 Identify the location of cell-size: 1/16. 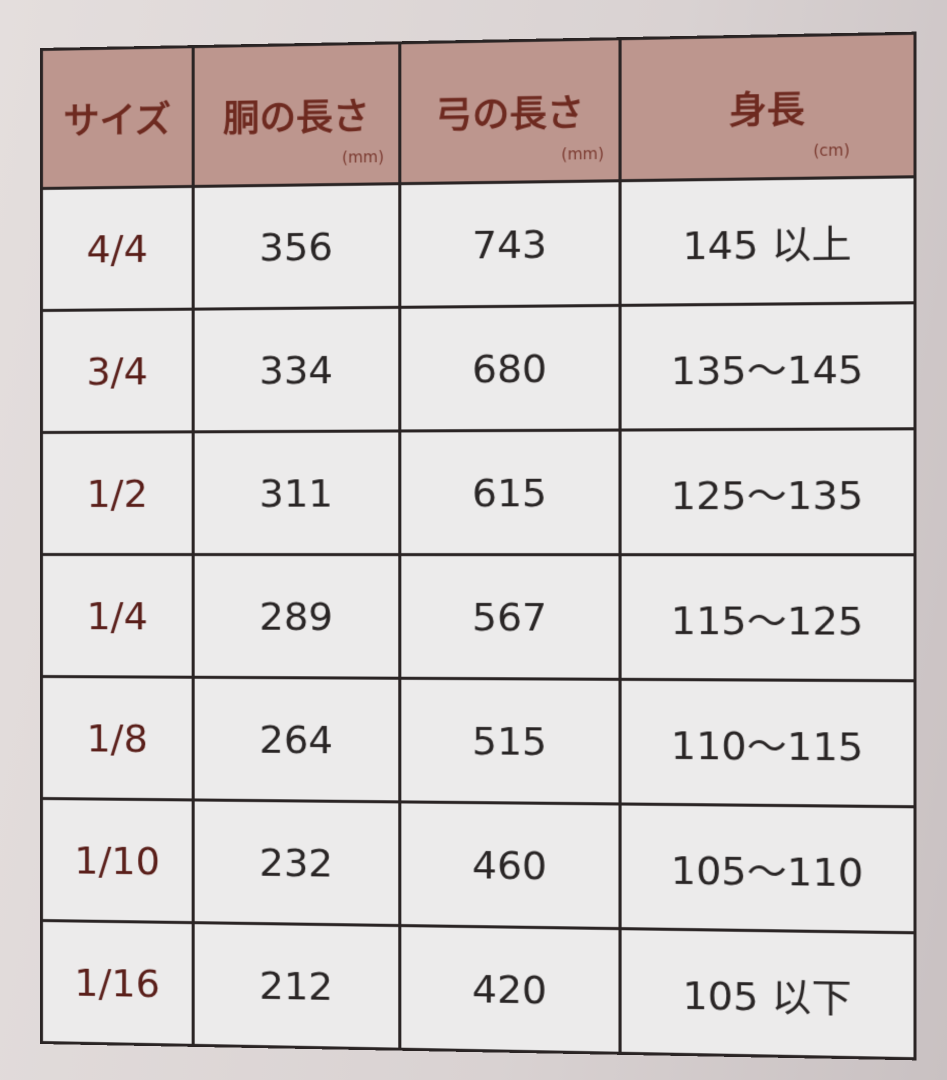
(117, 983).